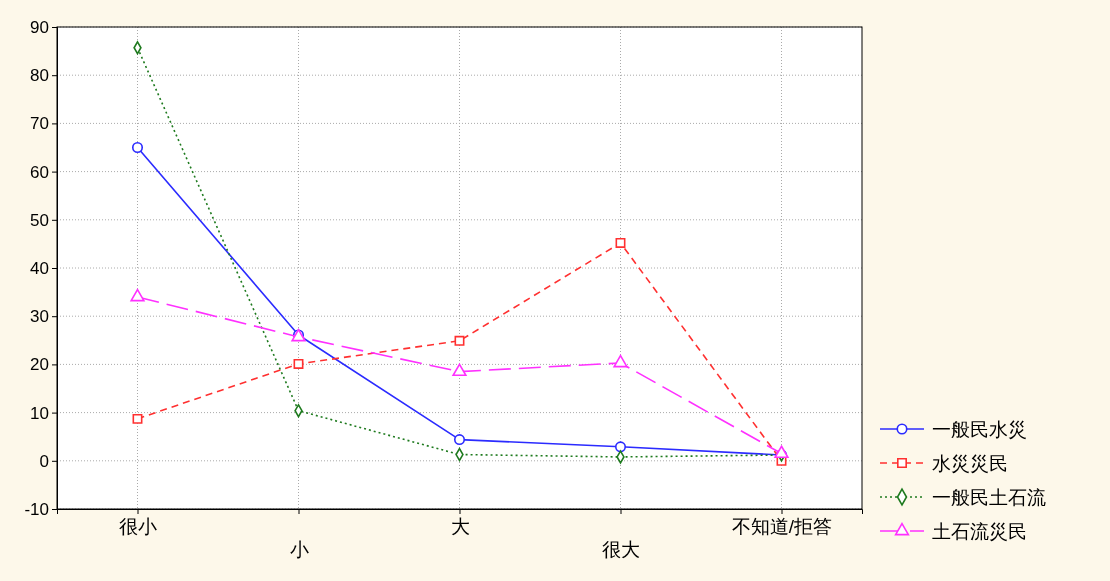 This screenshot has height=581, width=1110. Describe the element at coordinates (39, 76) in the screenshot. I see `y-tick-label: 80` at that location.